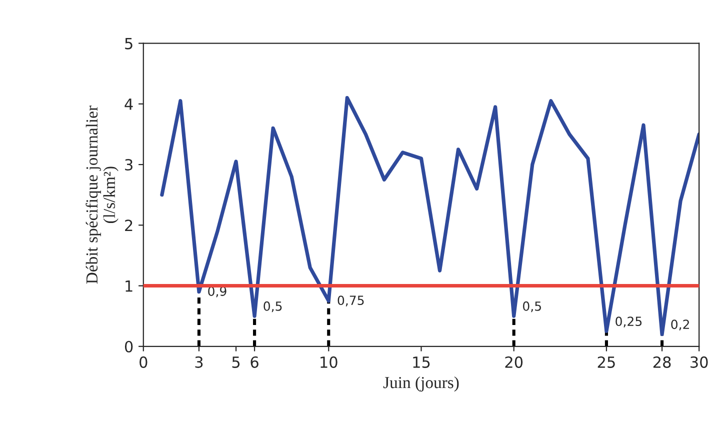 Image resolution: width=717 pixels, height=433 pixels. I want to click on x-tick-label: 15, so click(421, 362).